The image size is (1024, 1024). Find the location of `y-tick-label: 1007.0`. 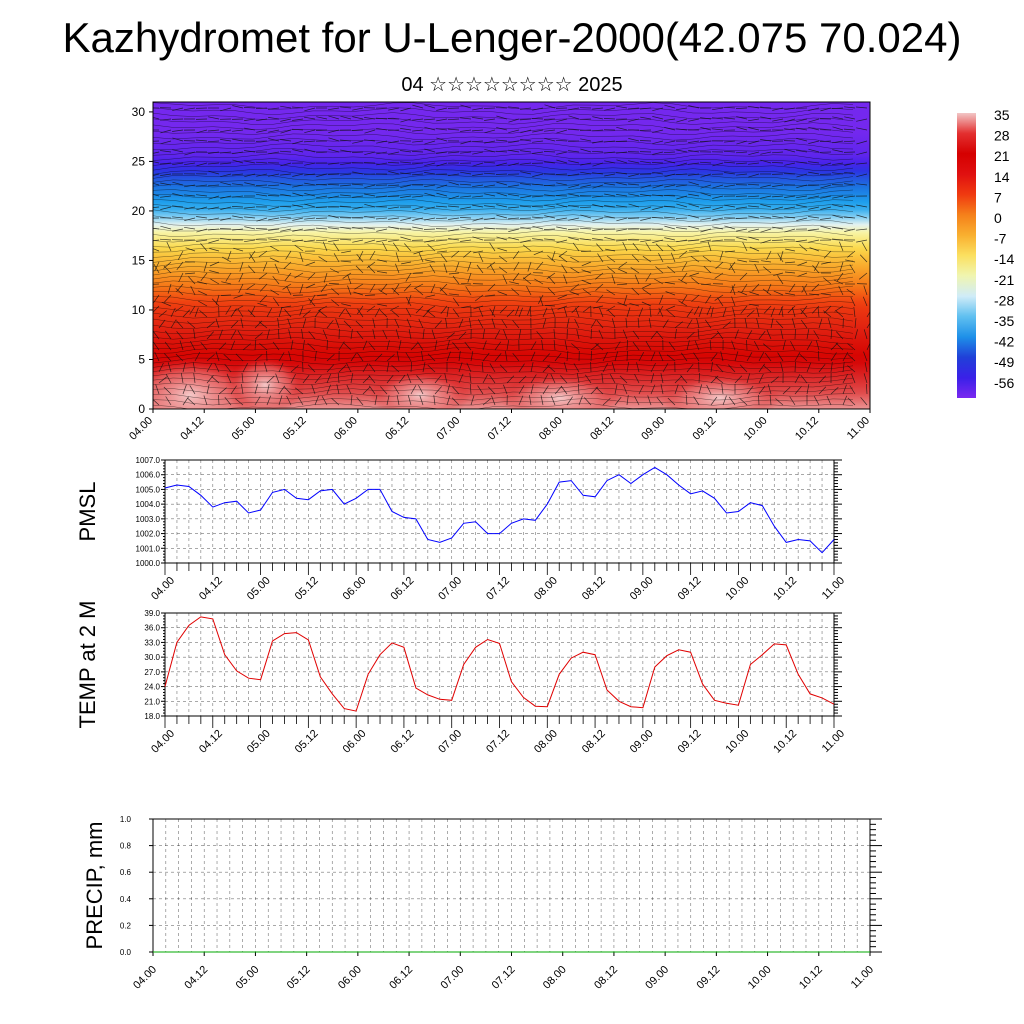

y-tick-label: 1007.0 is located at coordinates (148, 460).